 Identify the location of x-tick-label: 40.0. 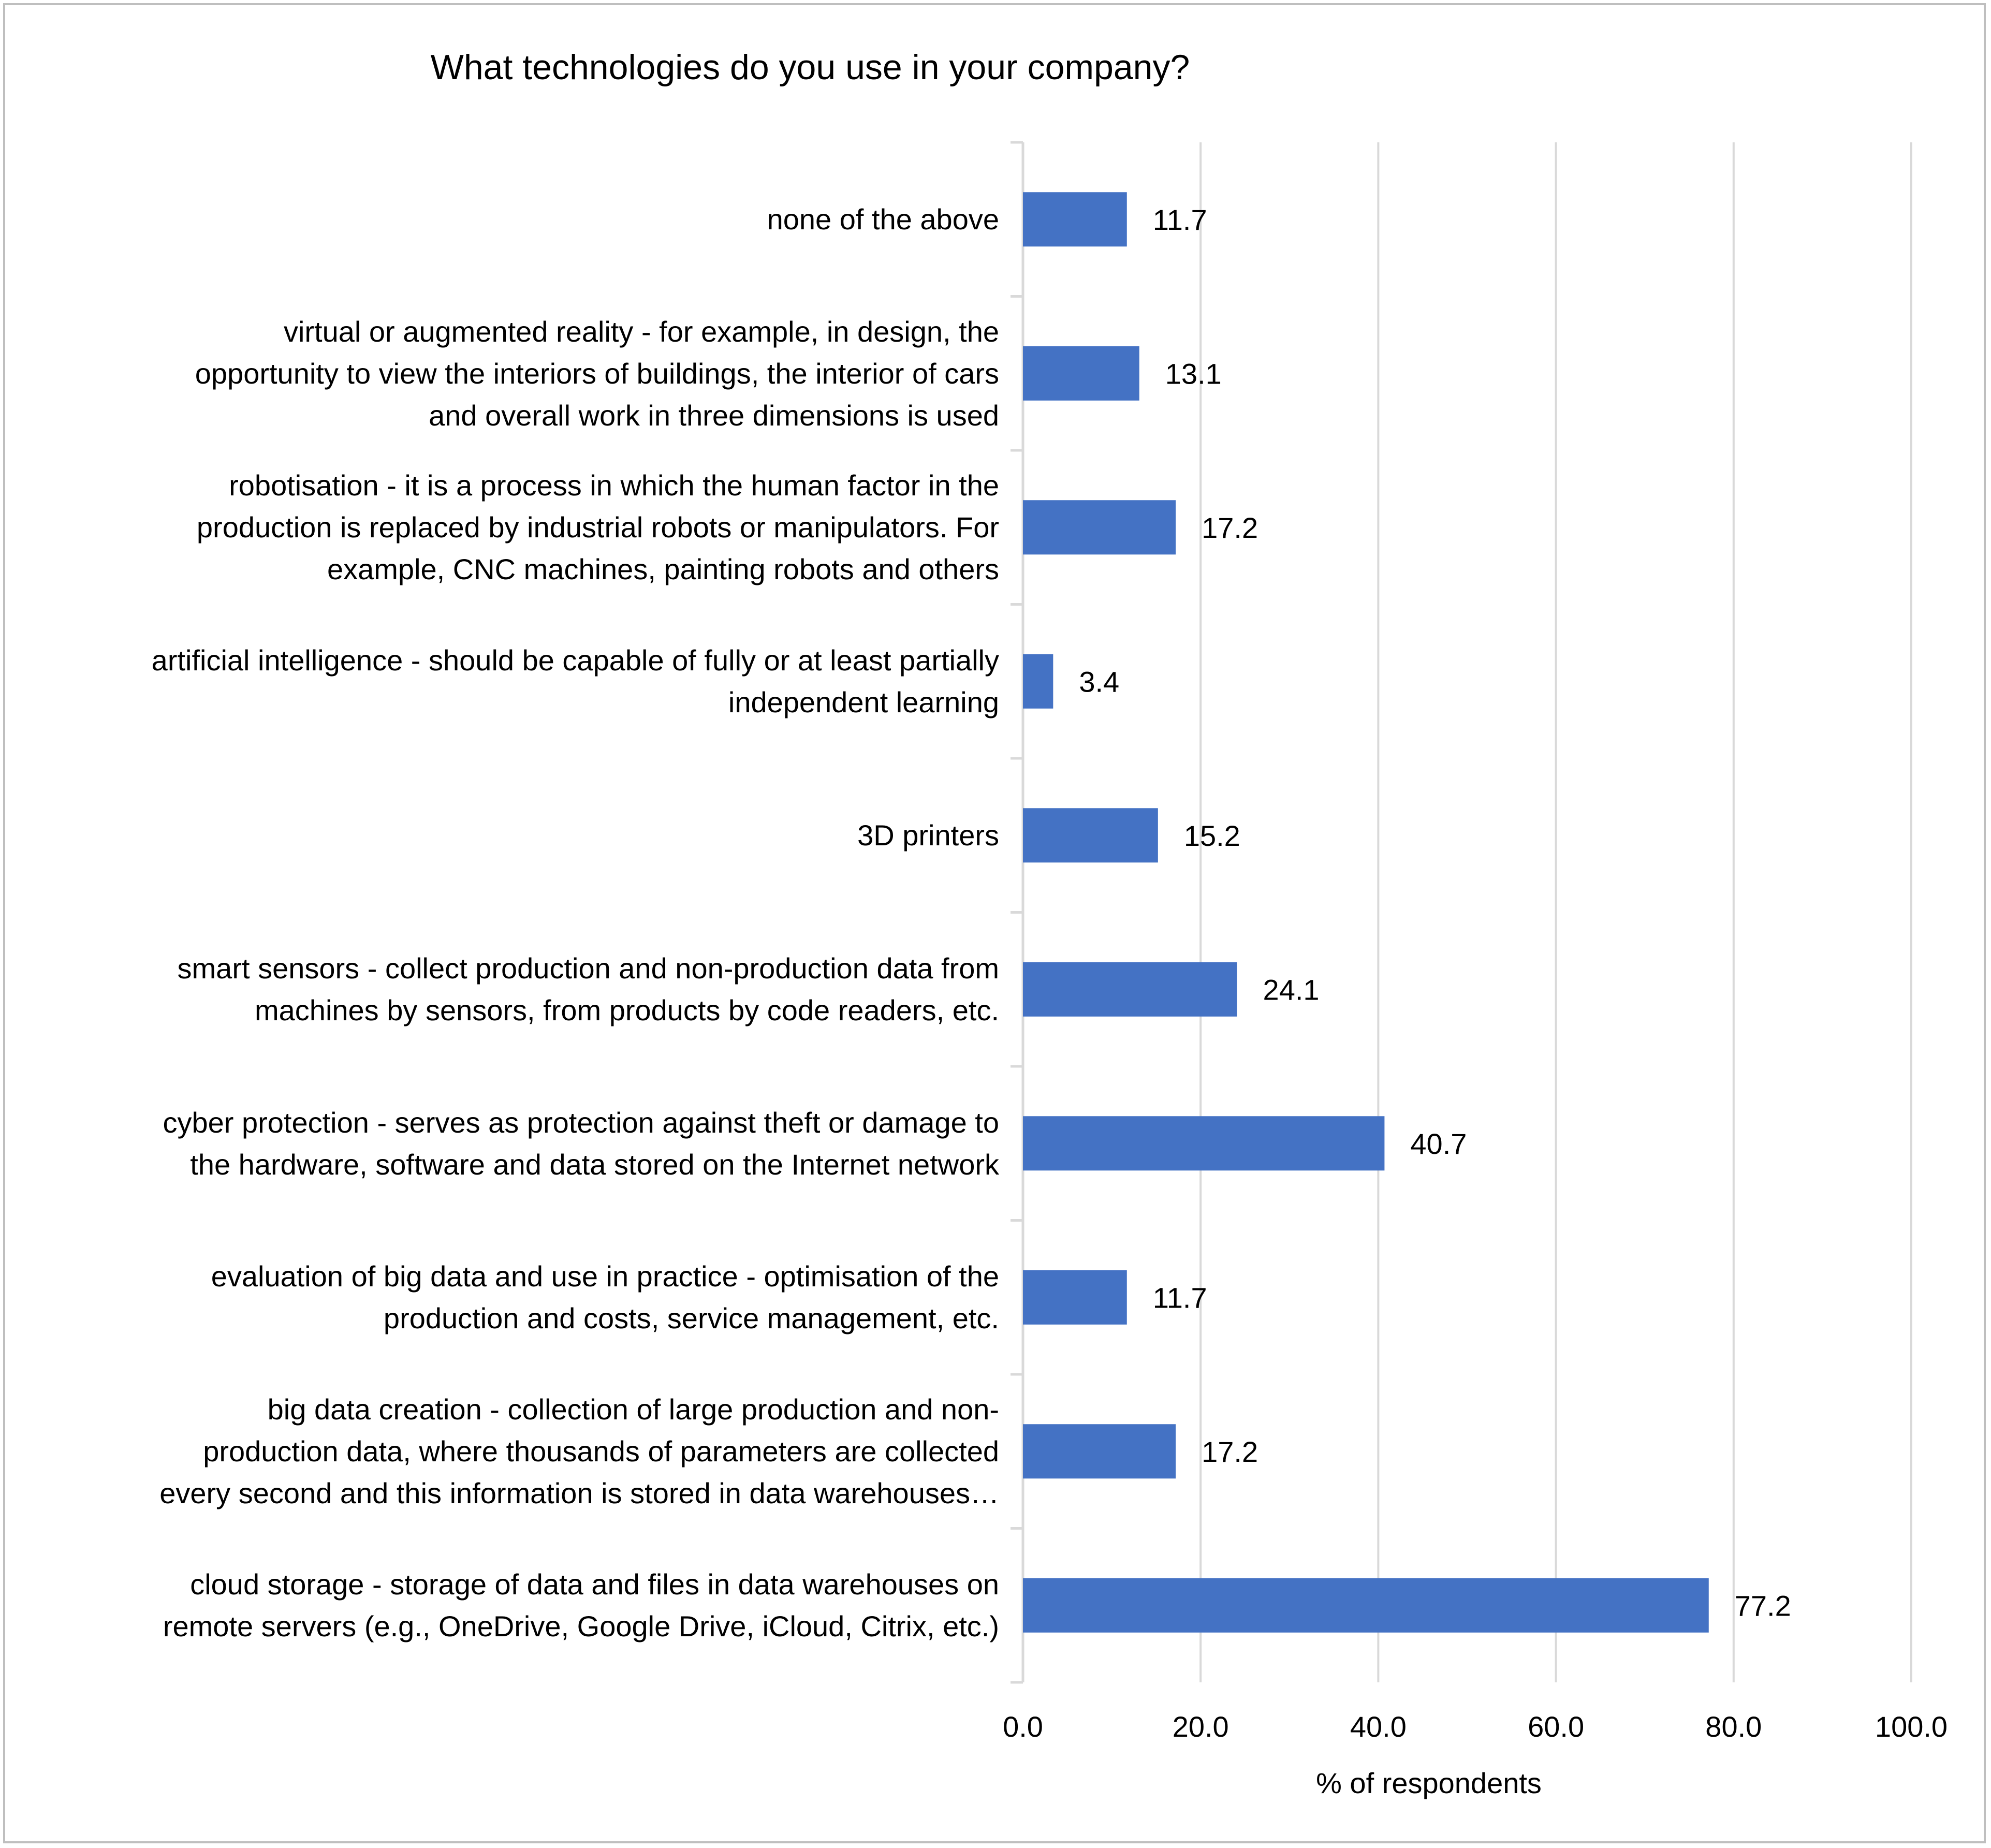
(1379, 1727).